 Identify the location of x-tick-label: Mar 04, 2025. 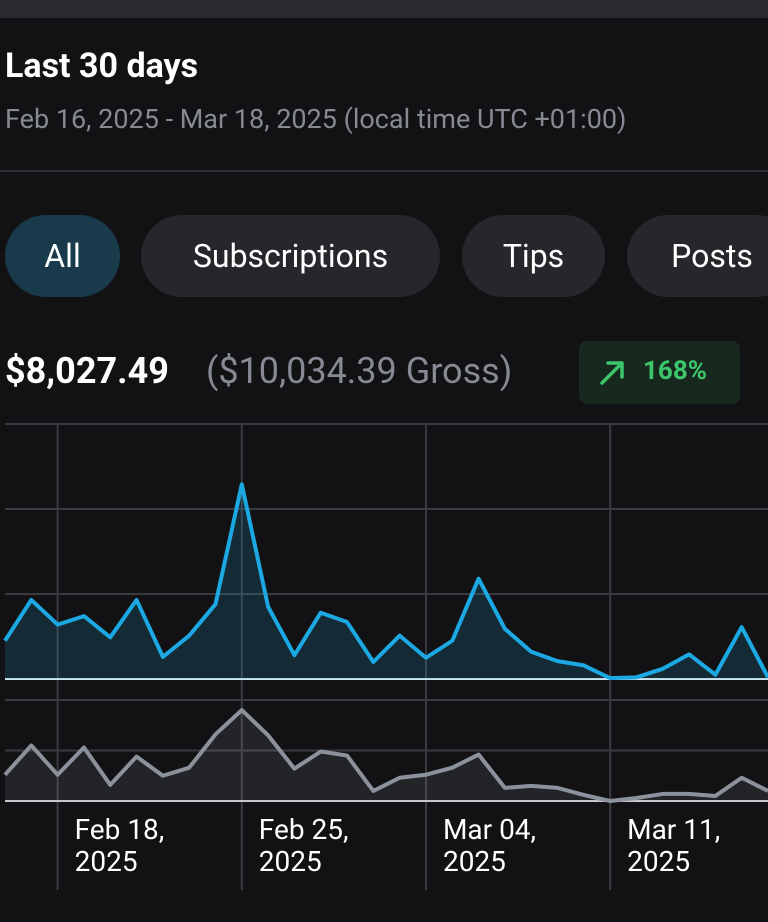
(489, 845).